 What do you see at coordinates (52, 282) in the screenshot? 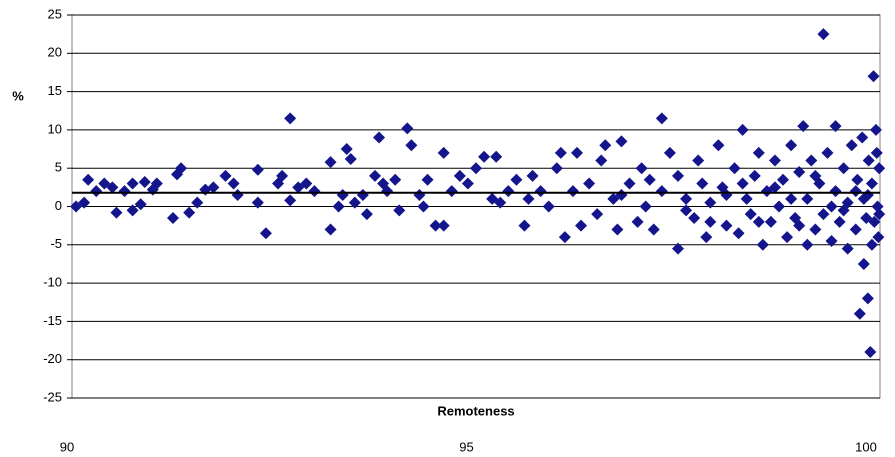
I see `y-tick-label: -10` at bounding box center [52, 282].